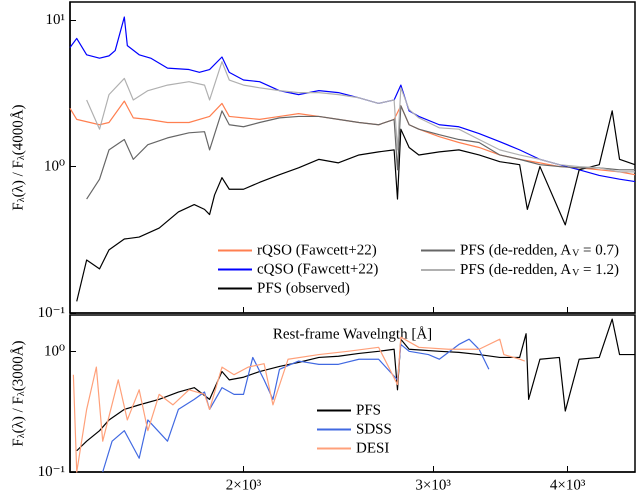  What do you see at coordinates (369, 410) in the screenshot?
I see `legend-label: PFS` at bounding box center [369, 410].